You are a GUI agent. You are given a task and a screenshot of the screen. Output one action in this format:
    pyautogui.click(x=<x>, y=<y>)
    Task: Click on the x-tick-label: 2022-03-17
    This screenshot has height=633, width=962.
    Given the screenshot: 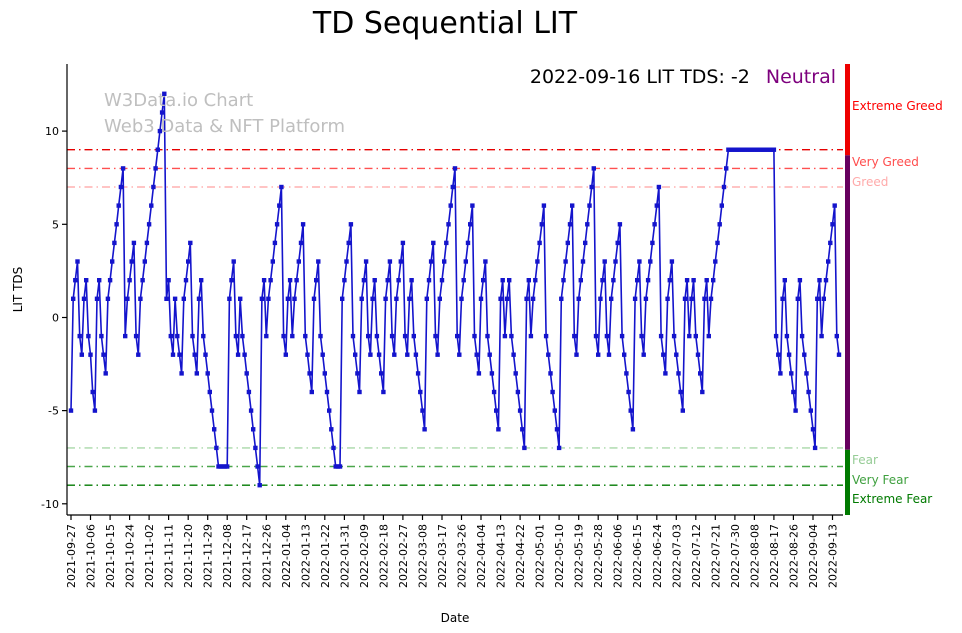 What is the action you would take?
    pyautogui.click(x=442, y=556)
    